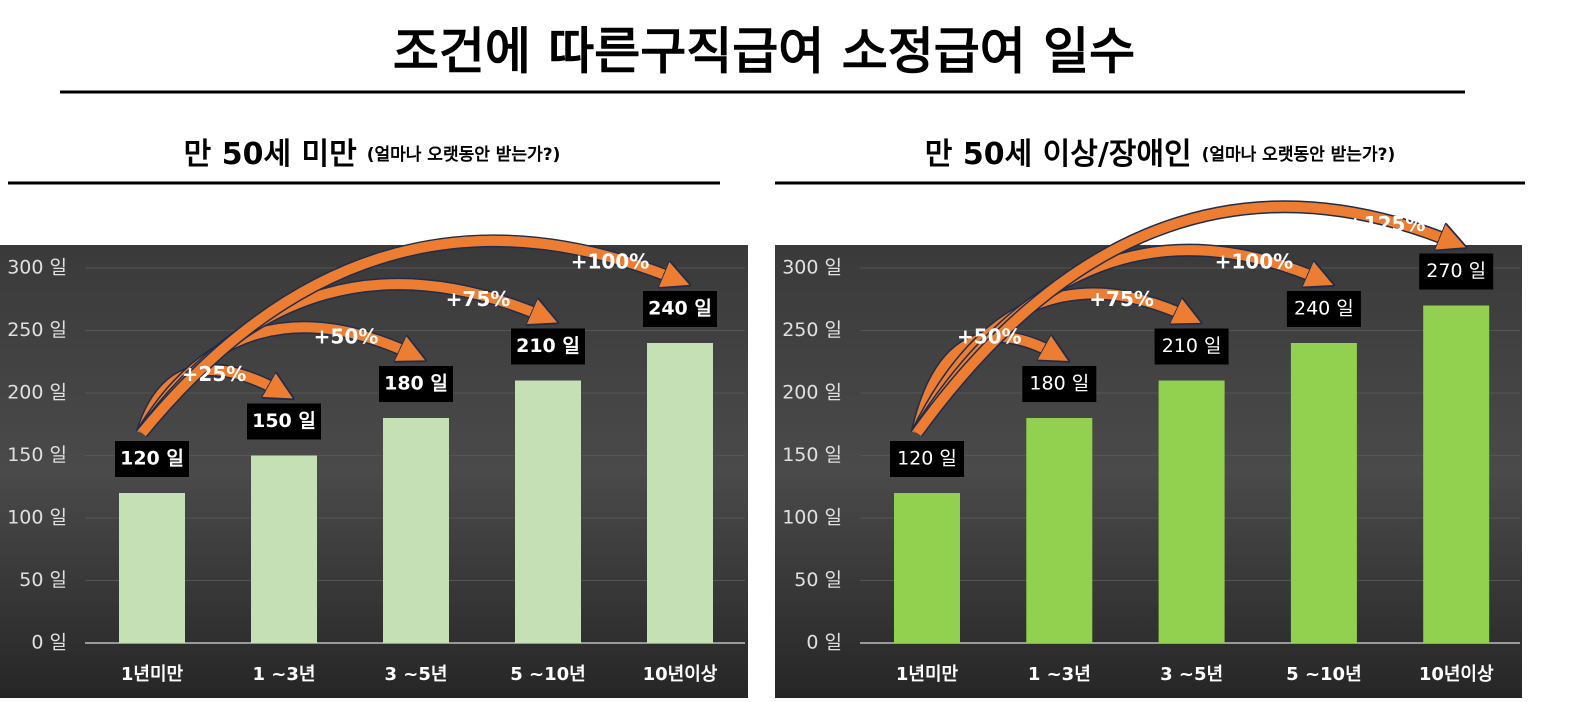 The image size is (1573, 702). I want to click on chart-title-main: 만 50세 미만, so click(270, 154).